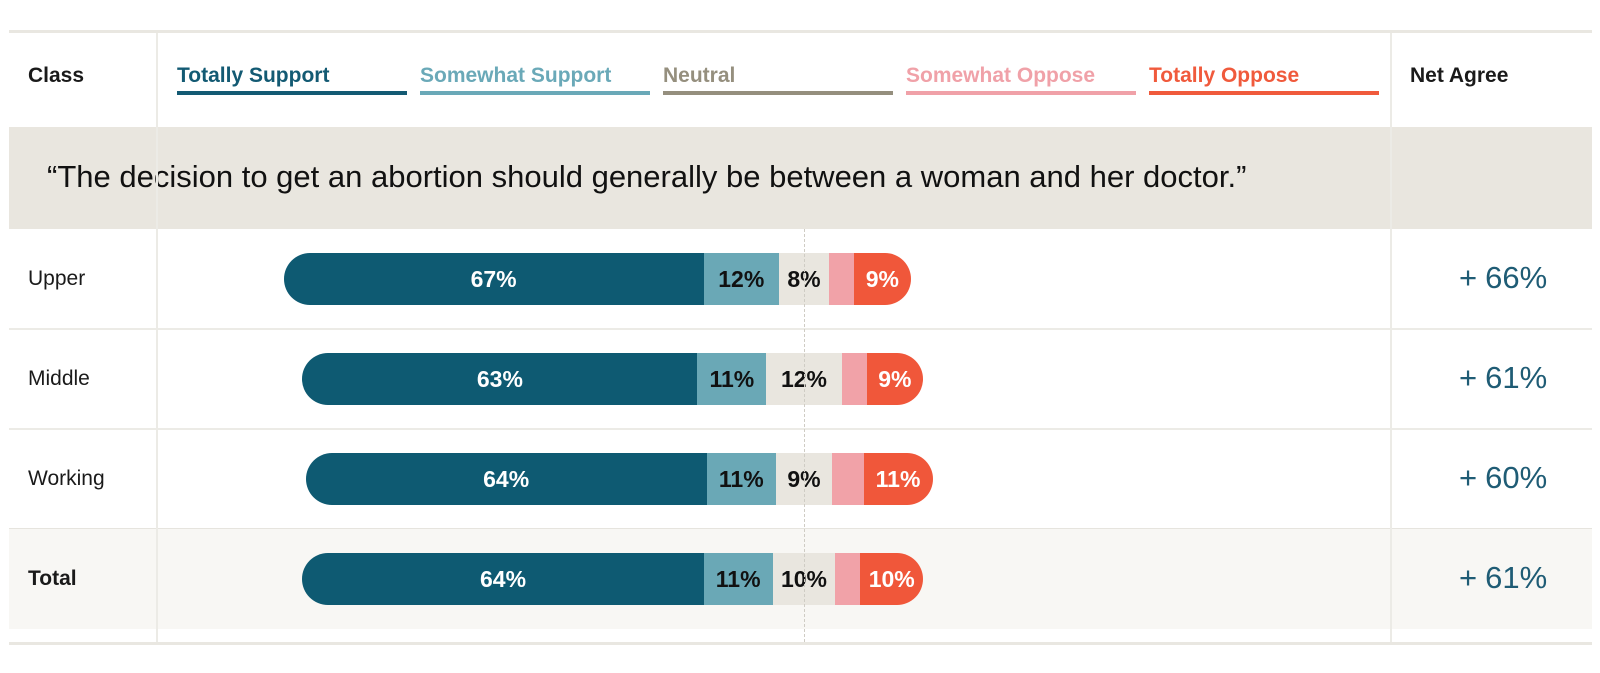 The width and height of the screenshot is (1600, 673). I want to click on row-label: Upper, so click(57, 278).